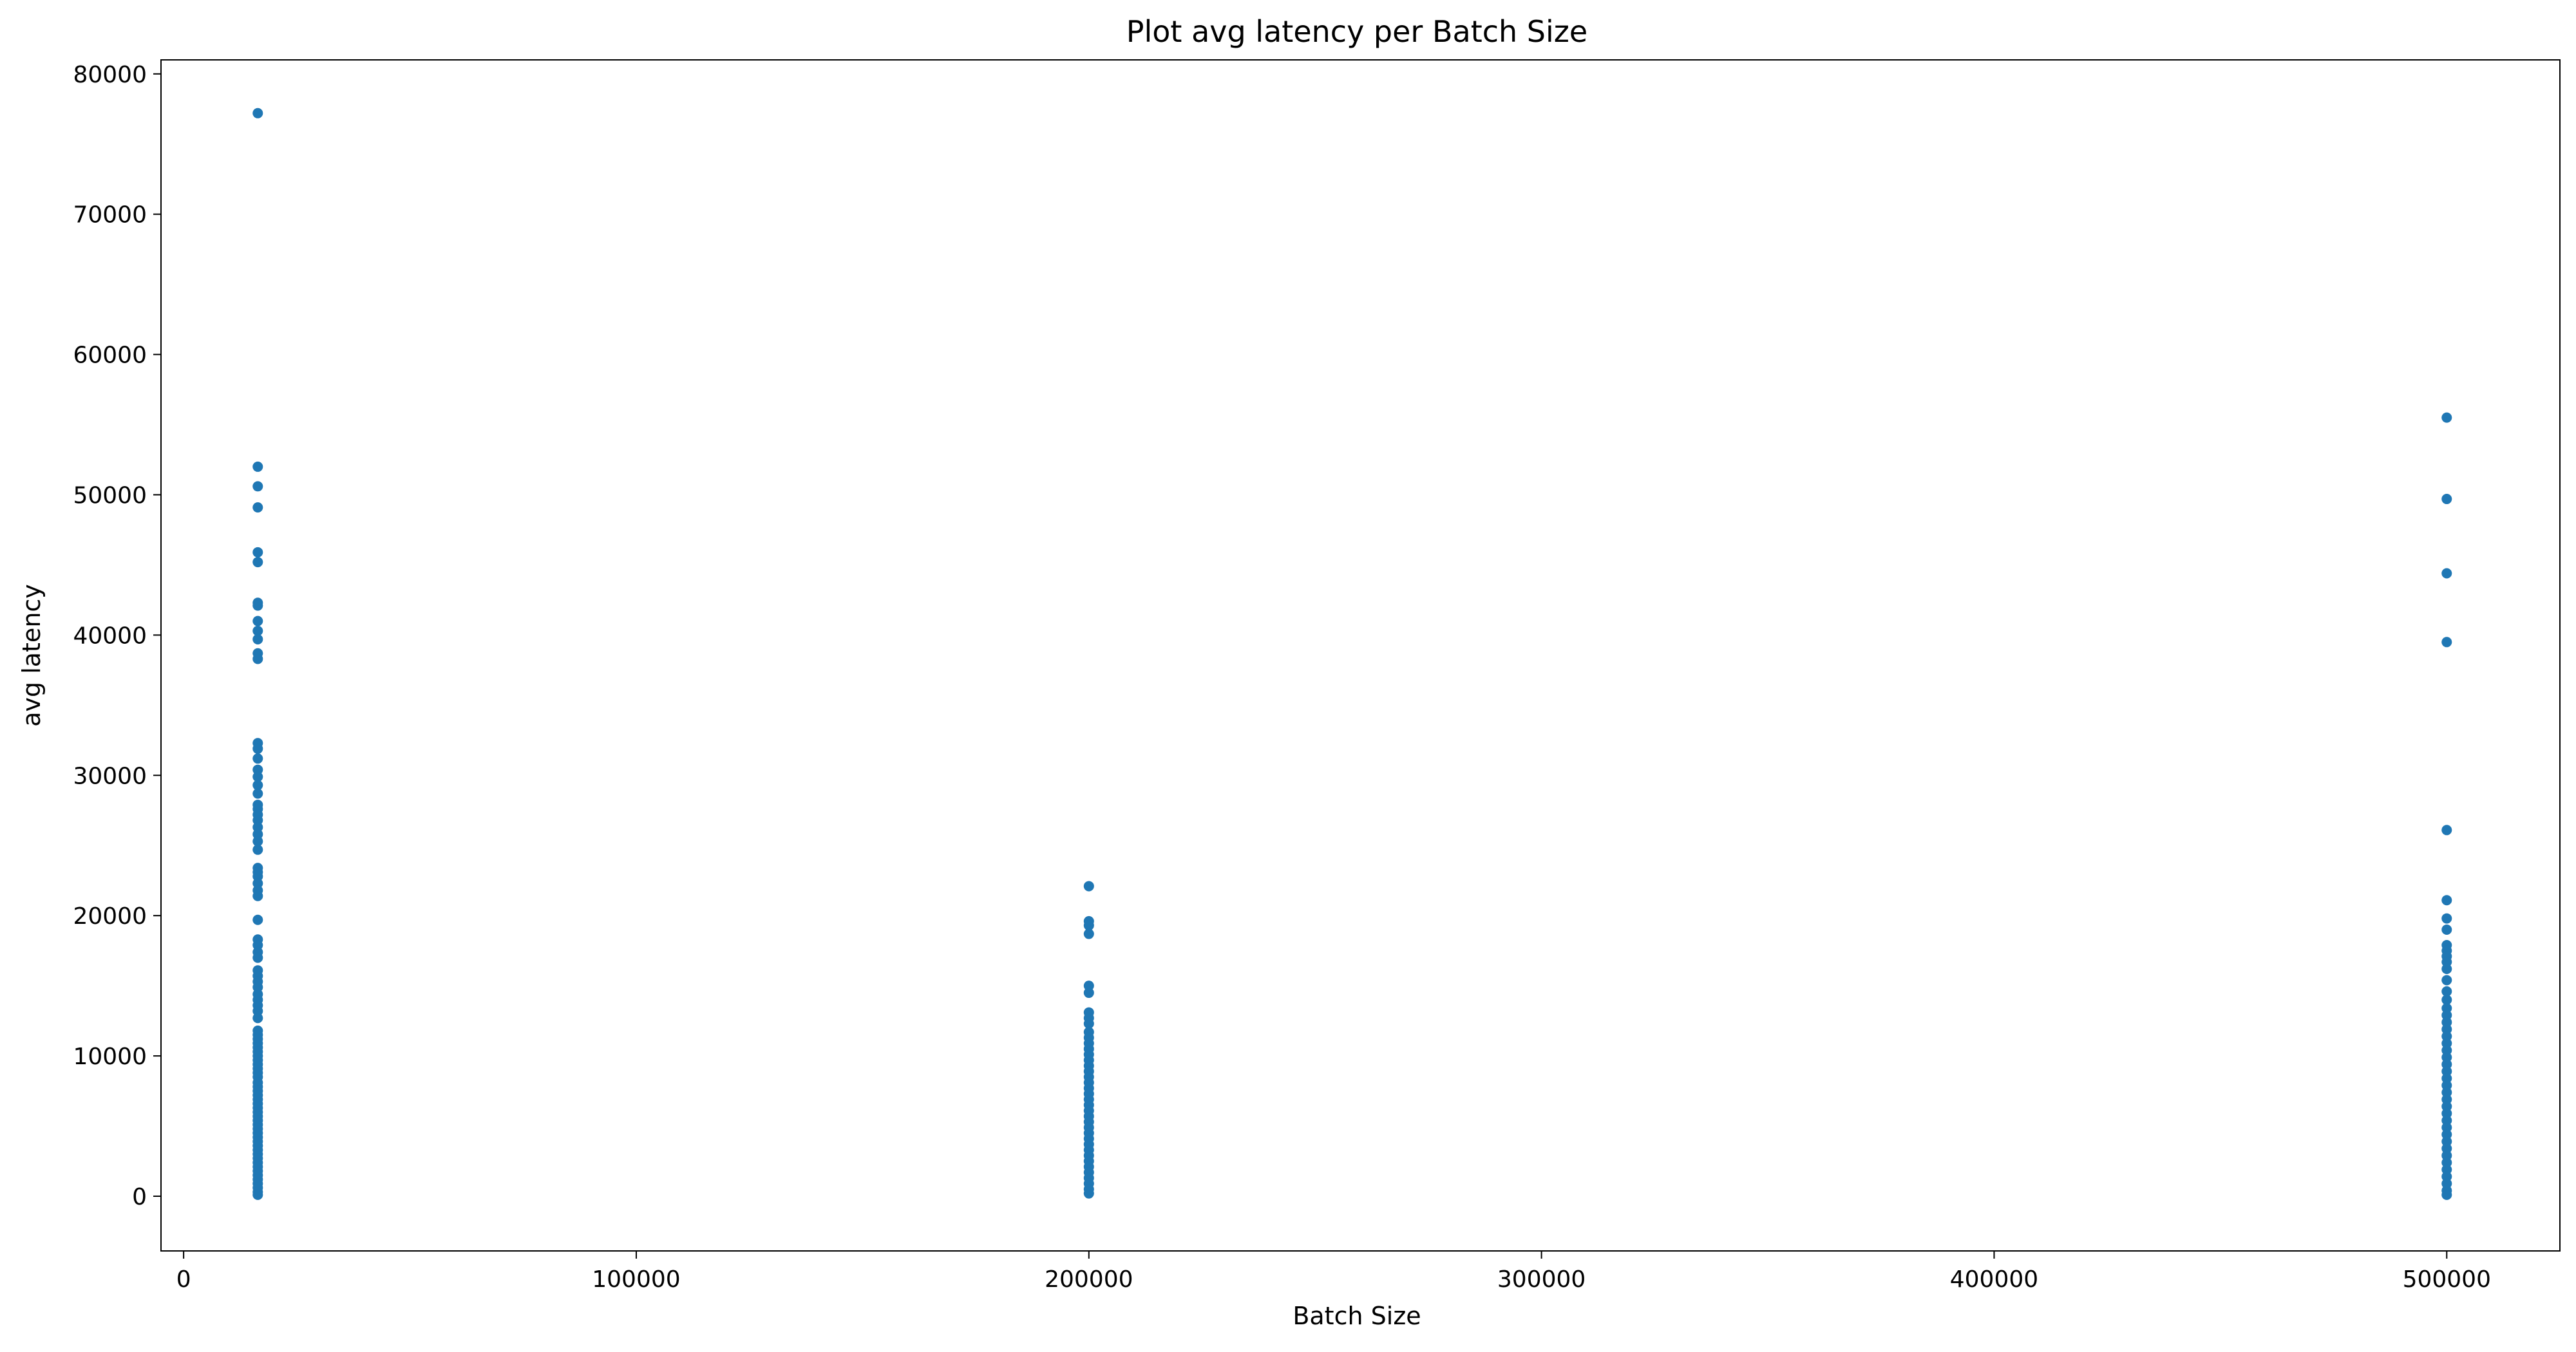  What do you see at coordinates (636, 1279) in the screenshot?
I see `x-tick-label: 100000` at bounding box center [636, 1279].